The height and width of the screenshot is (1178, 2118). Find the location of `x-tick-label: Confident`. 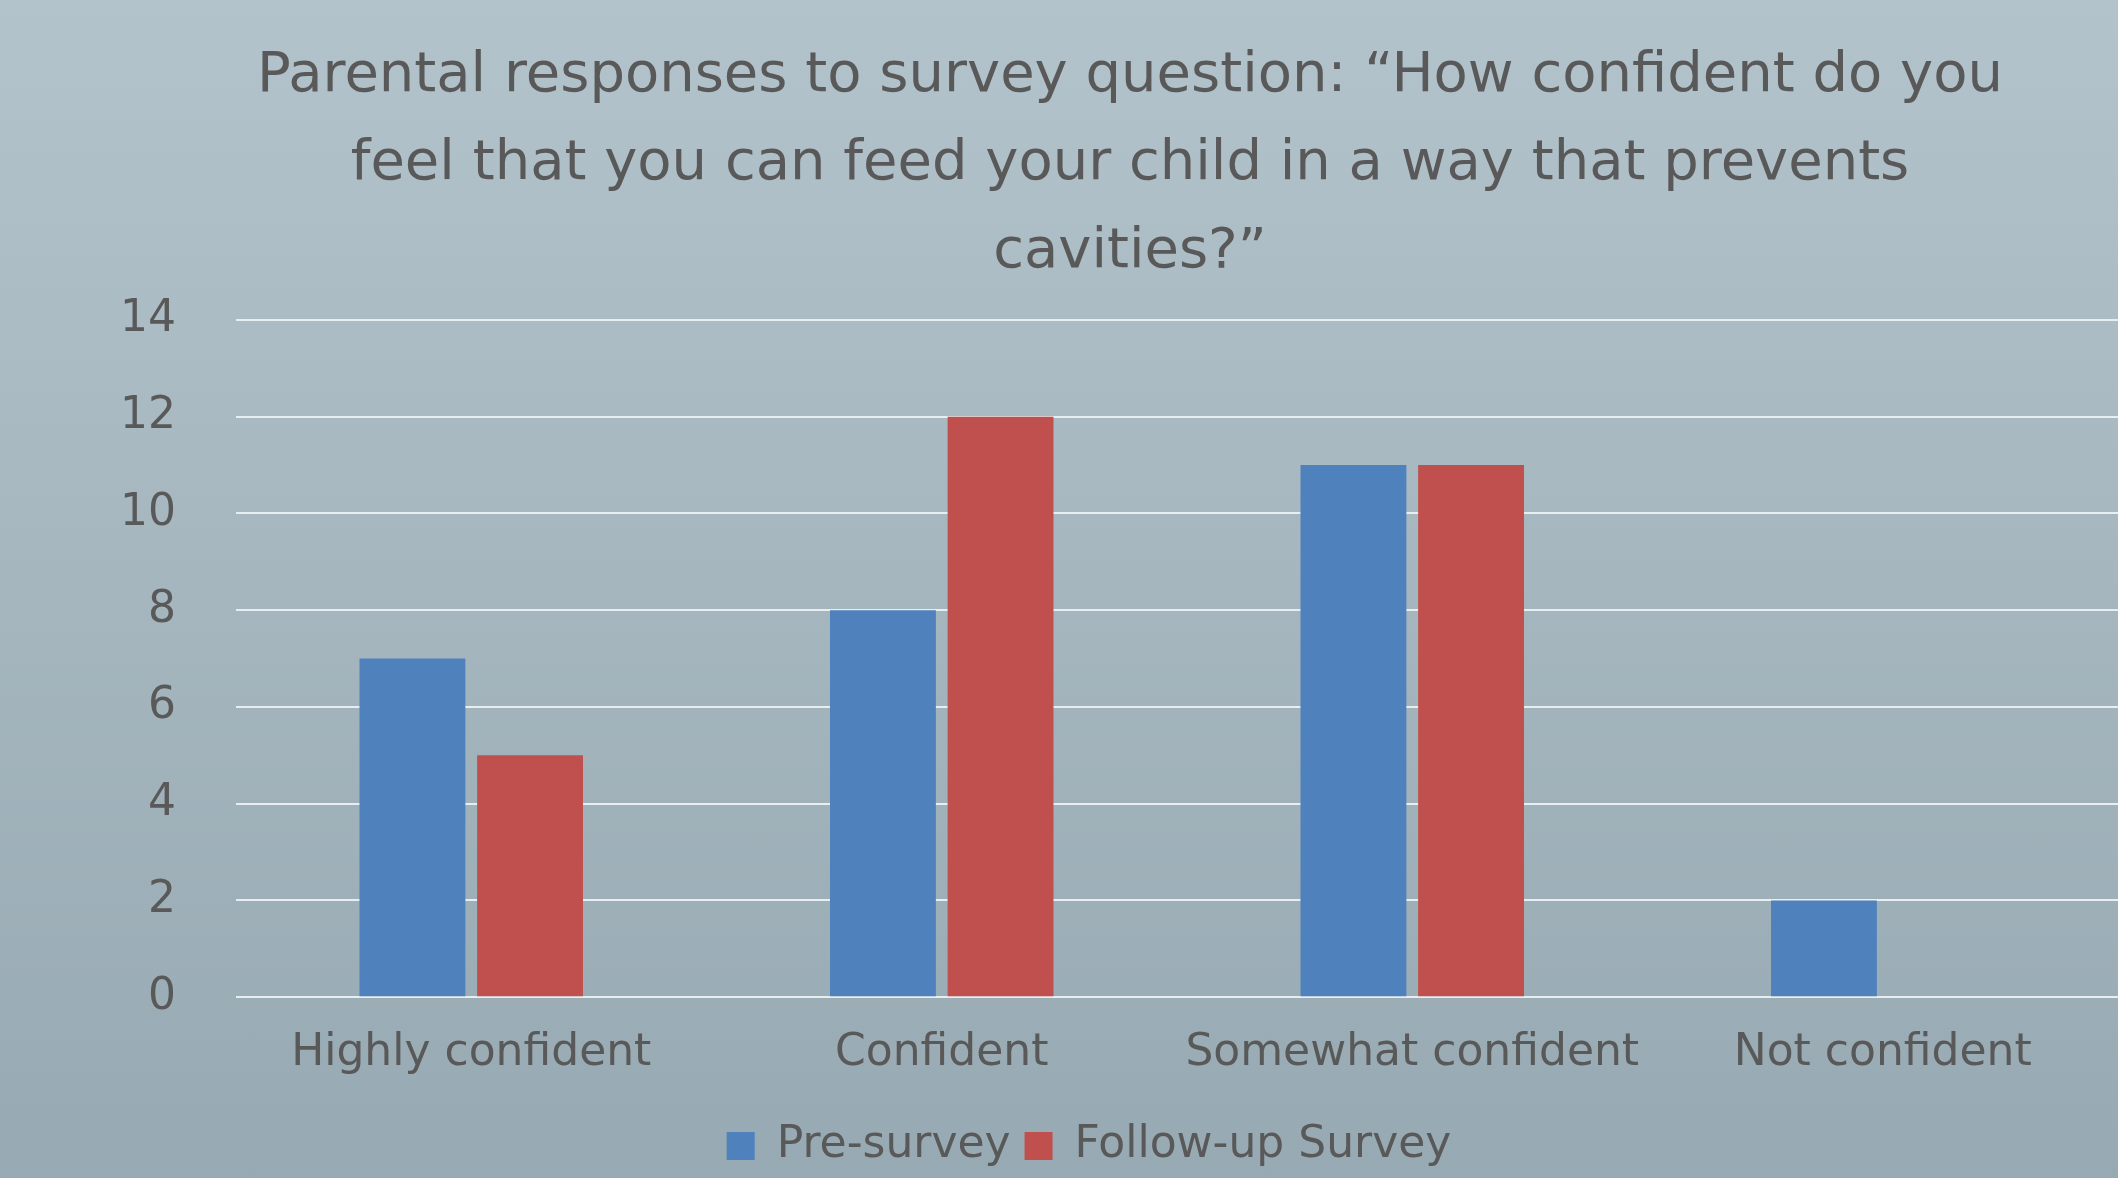

x-tick-label: Confident is located at coordinates (942, 1050).